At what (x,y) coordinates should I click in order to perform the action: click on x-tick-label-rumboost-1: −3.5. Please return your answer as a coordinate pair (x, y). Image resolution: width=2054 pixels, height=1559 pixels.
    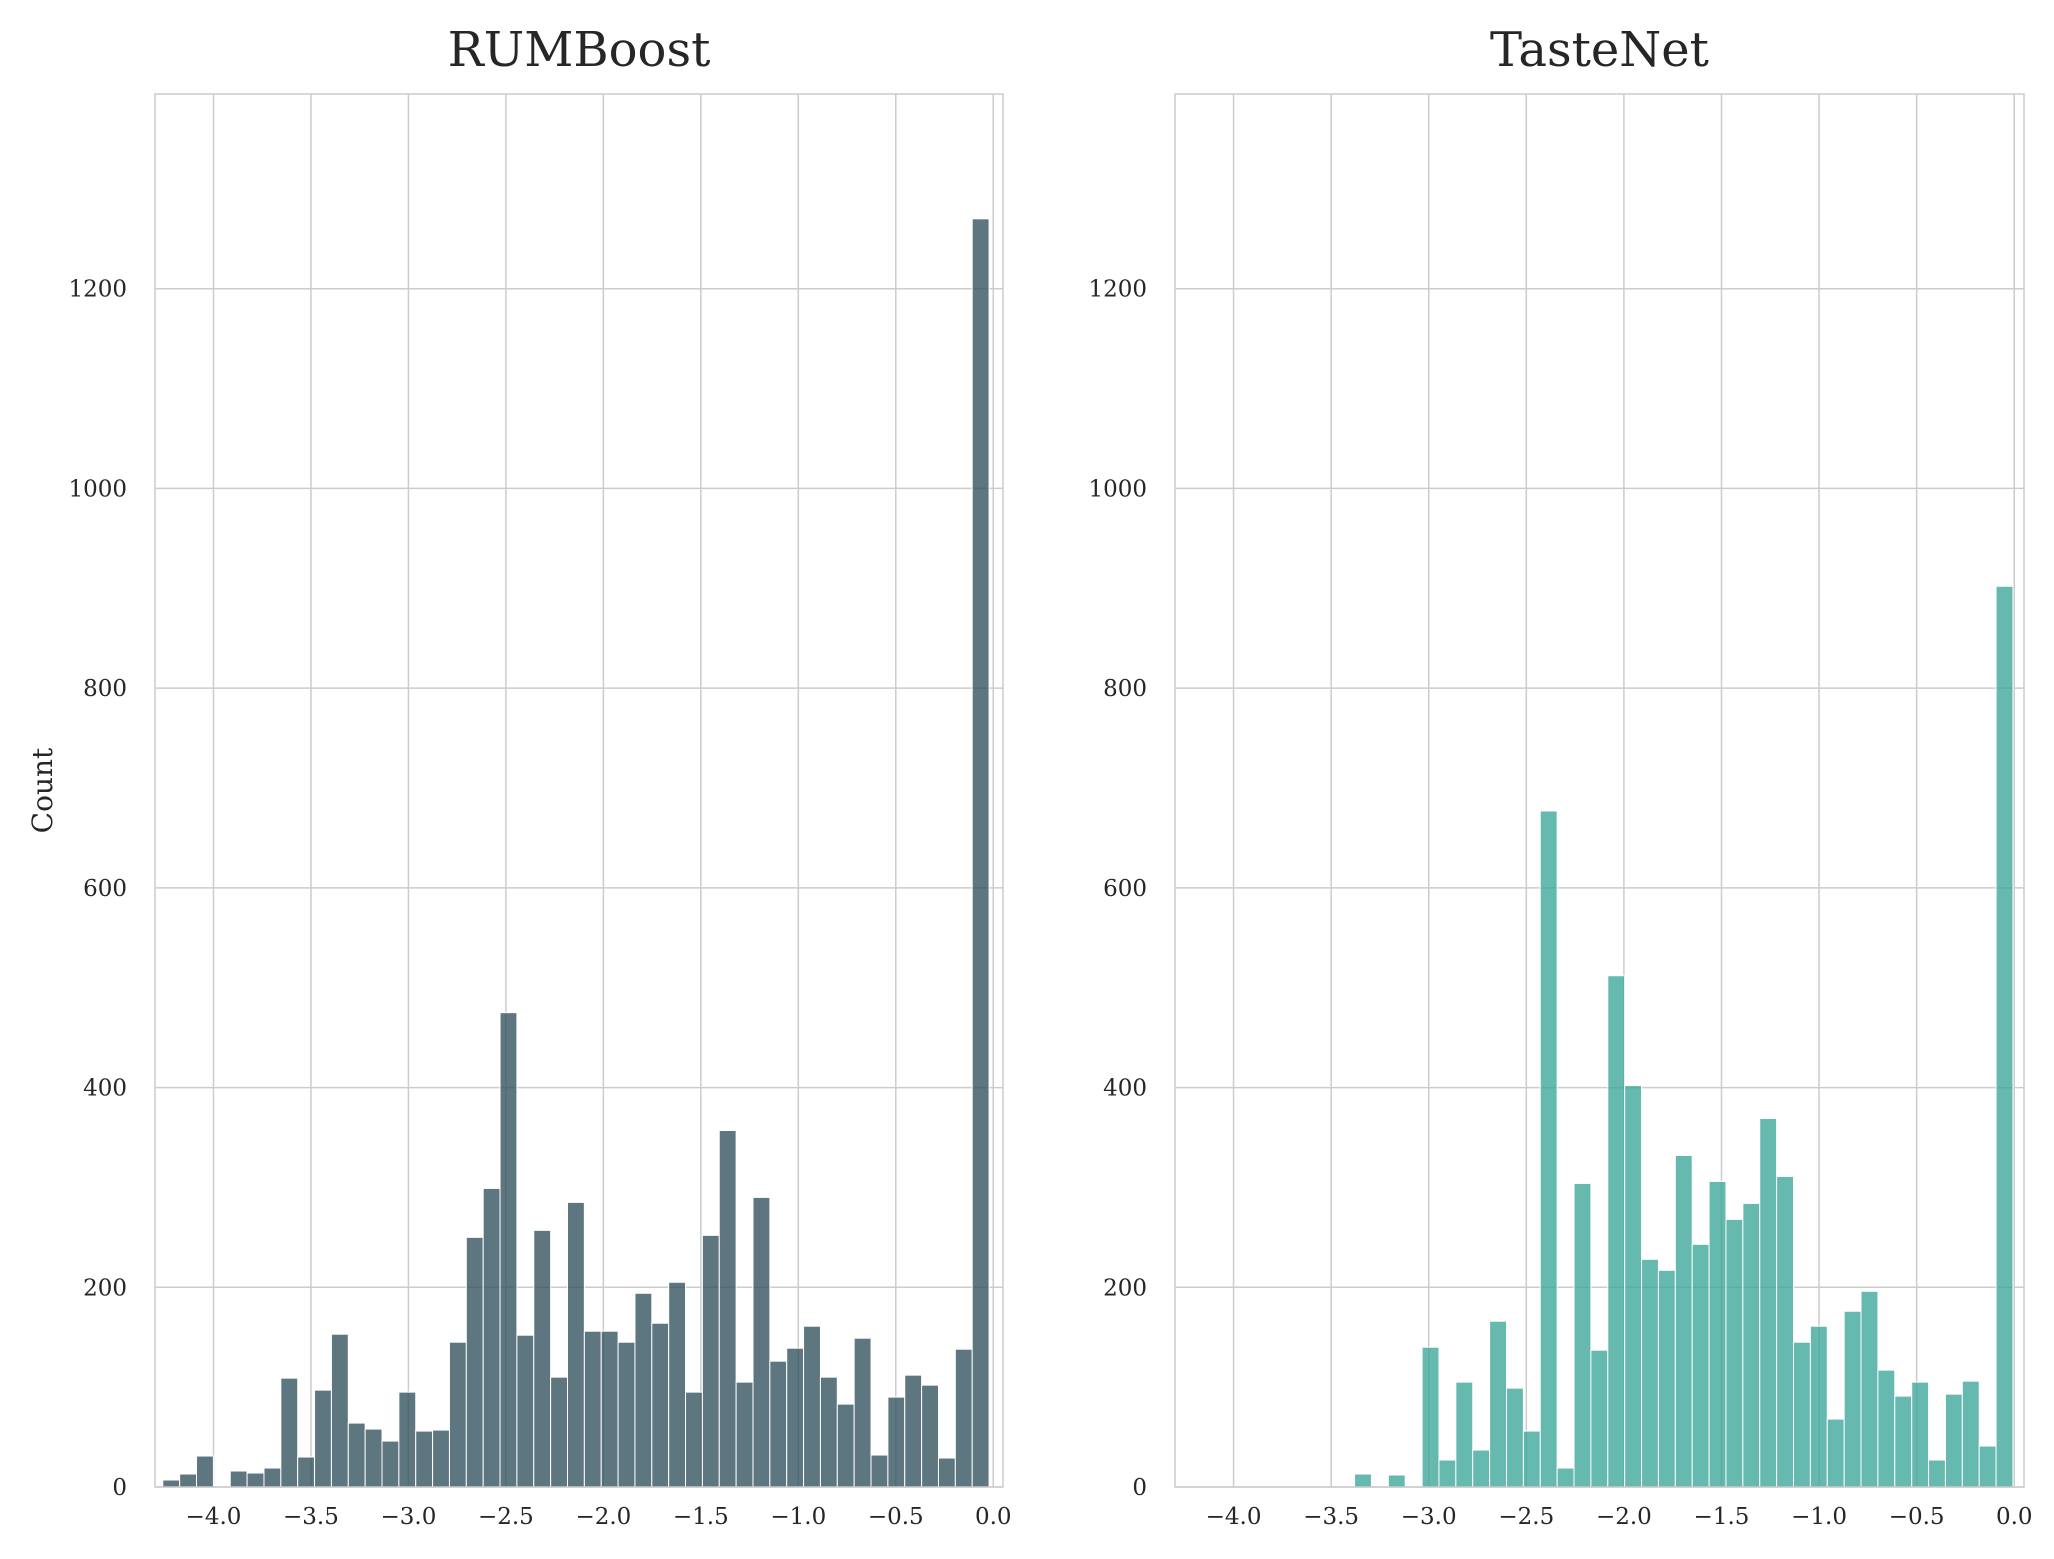
    Looking at the image, I should click on (311, 1517).